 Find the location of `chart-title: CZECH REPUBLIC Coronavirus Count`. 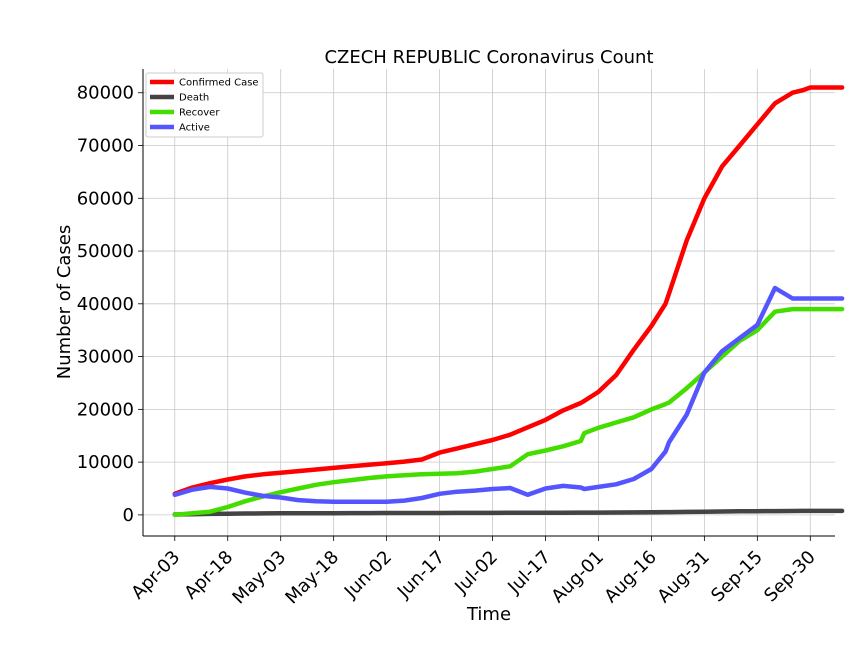

chart-title: CZECH REPUBLIC Coronavirus Count is located at coordinates (488, 57).